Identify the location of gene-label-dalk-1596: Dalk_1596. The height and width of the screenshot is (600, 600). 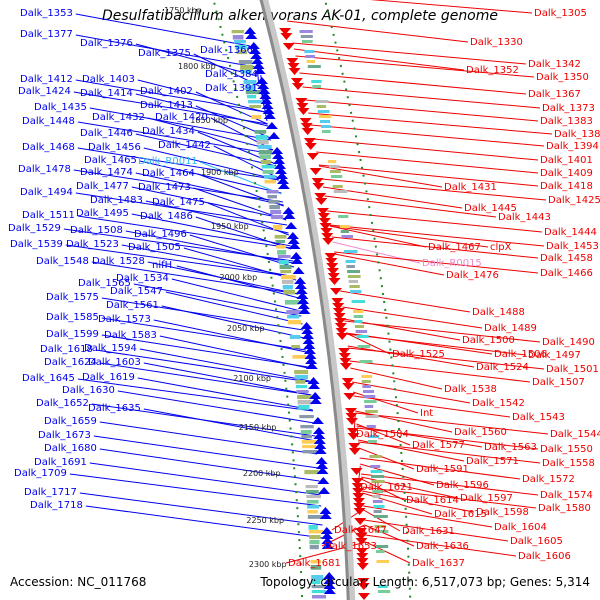
(462, 485).